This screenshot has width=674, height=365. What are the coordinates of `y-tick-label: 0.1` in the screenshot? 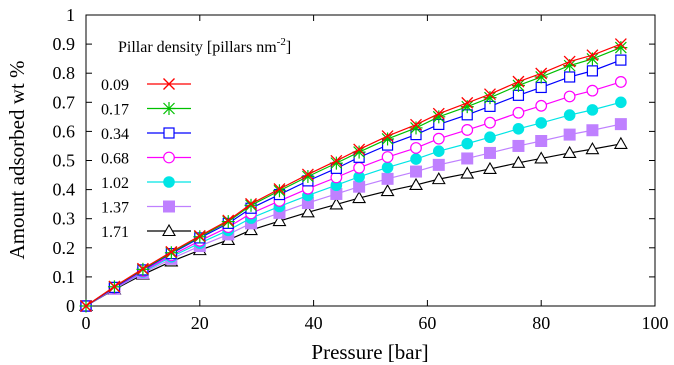 It's located at (64, 277).